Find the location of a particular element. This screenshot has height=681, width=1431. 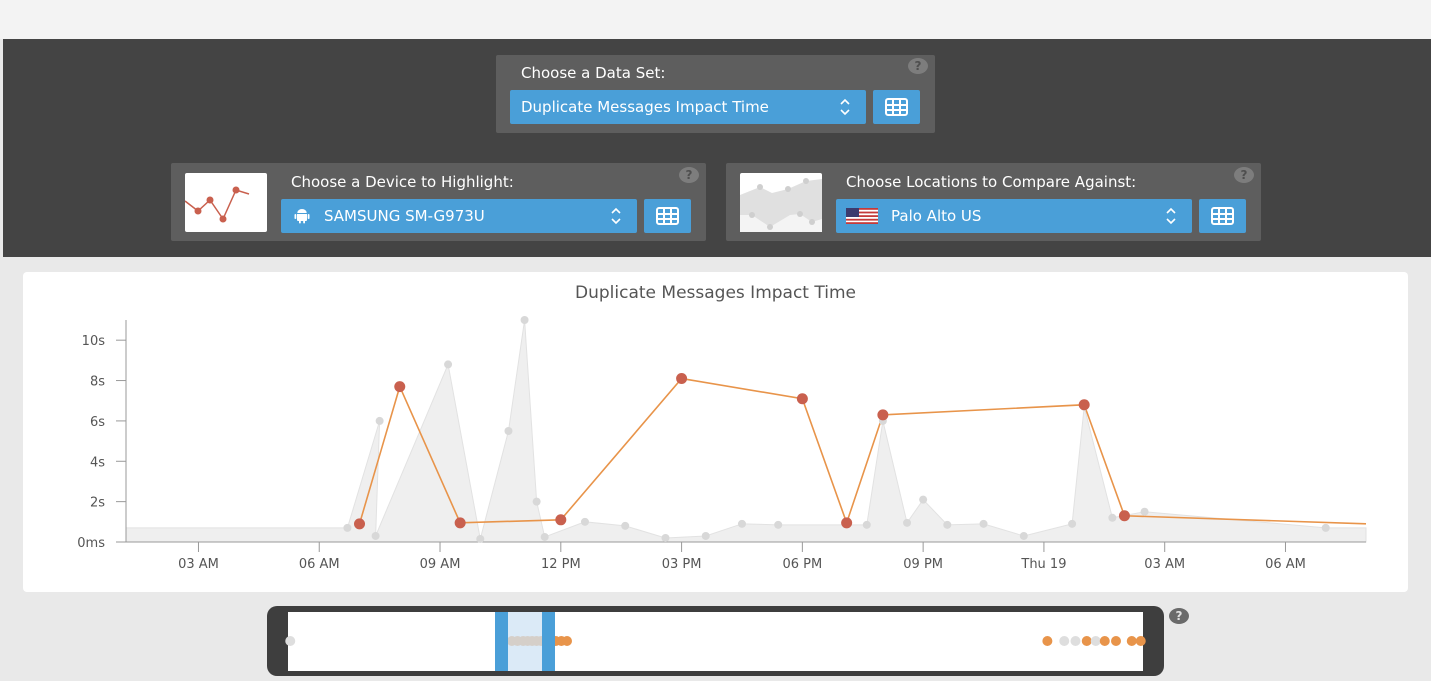

dataset-label: Choose a Data Set: is located at coordinates (593, 73).